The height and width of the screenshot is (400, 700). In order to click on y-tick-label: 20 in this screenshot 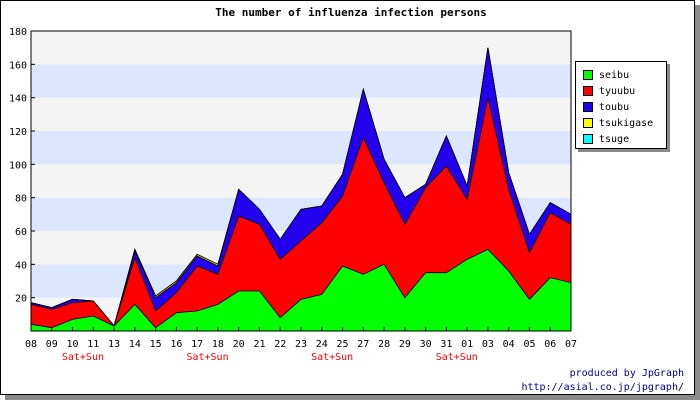, I will do `click(21, 299)`.